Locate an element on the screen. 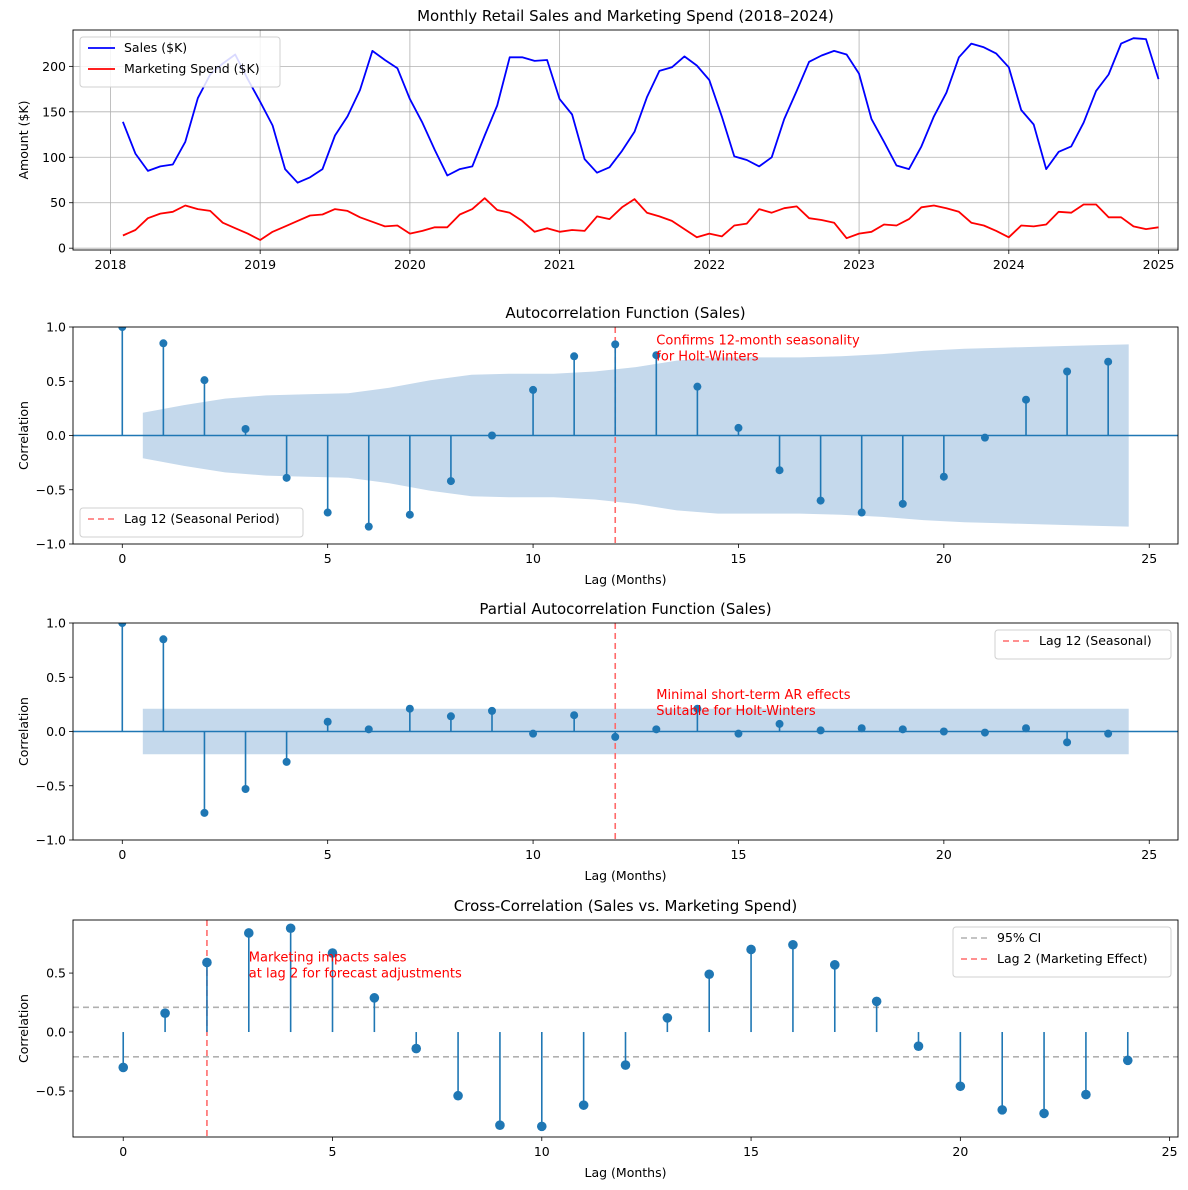  legend-label: Lag 12 (Seasonal Period) is located at coordinates (202, 518).